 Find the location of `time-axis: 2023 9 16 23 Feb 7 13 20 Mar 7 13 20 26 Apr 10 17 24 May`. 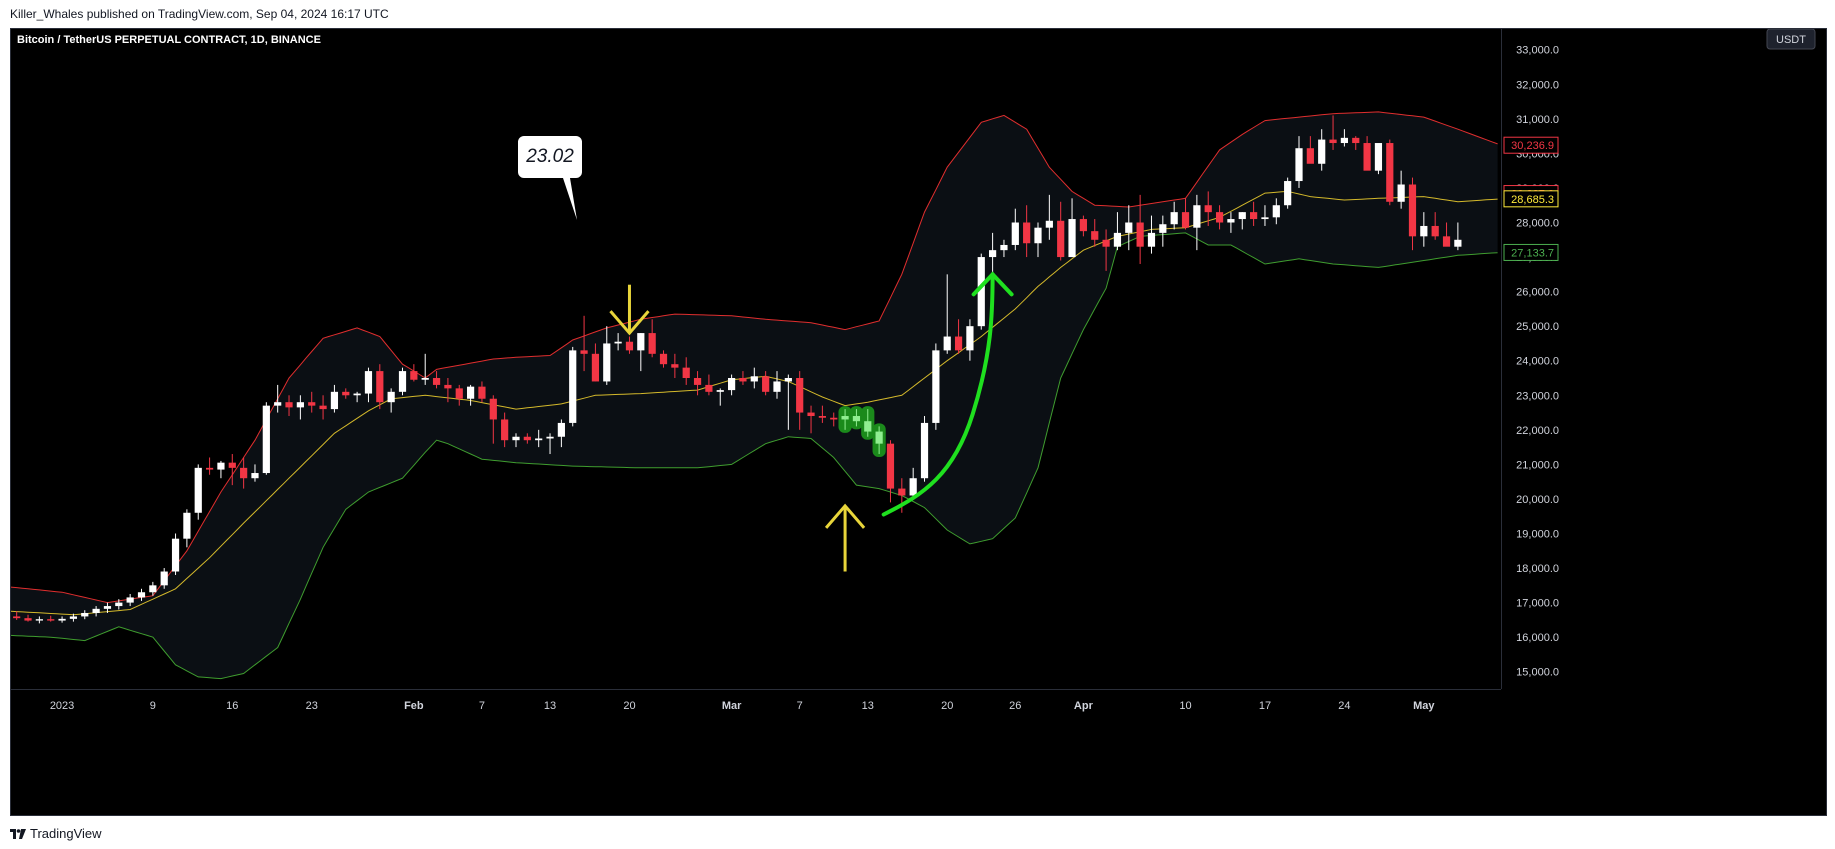

time-axis: 2023 9 16 23 Feb 7 13 20 Mar 7 13 20 26 Apr 10 17 24 May is located at coordinates (756, 701).